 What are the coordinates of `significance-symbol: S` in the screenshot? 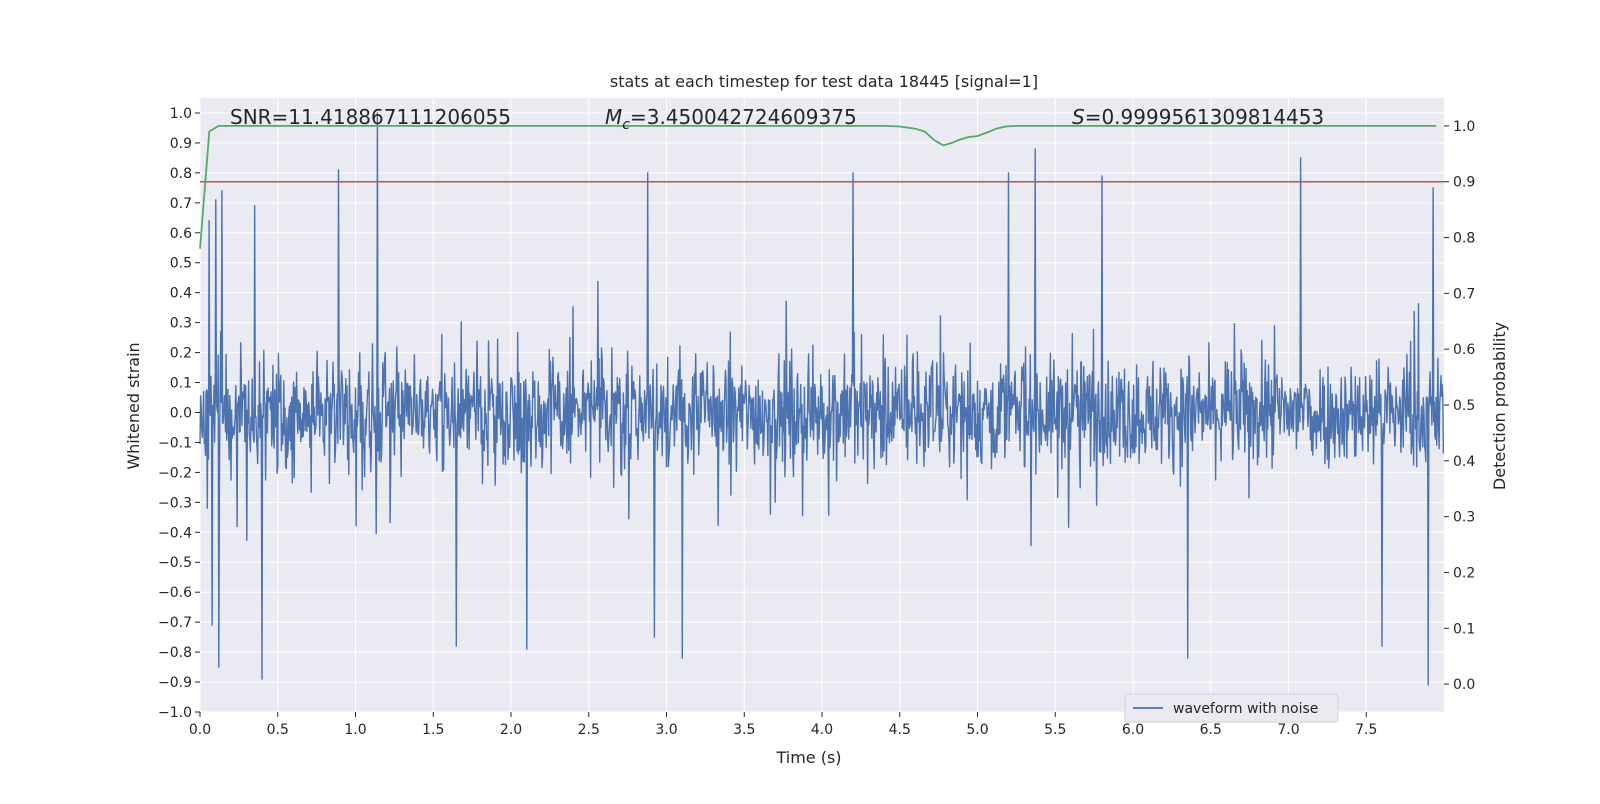 It's located at (1078, 117).